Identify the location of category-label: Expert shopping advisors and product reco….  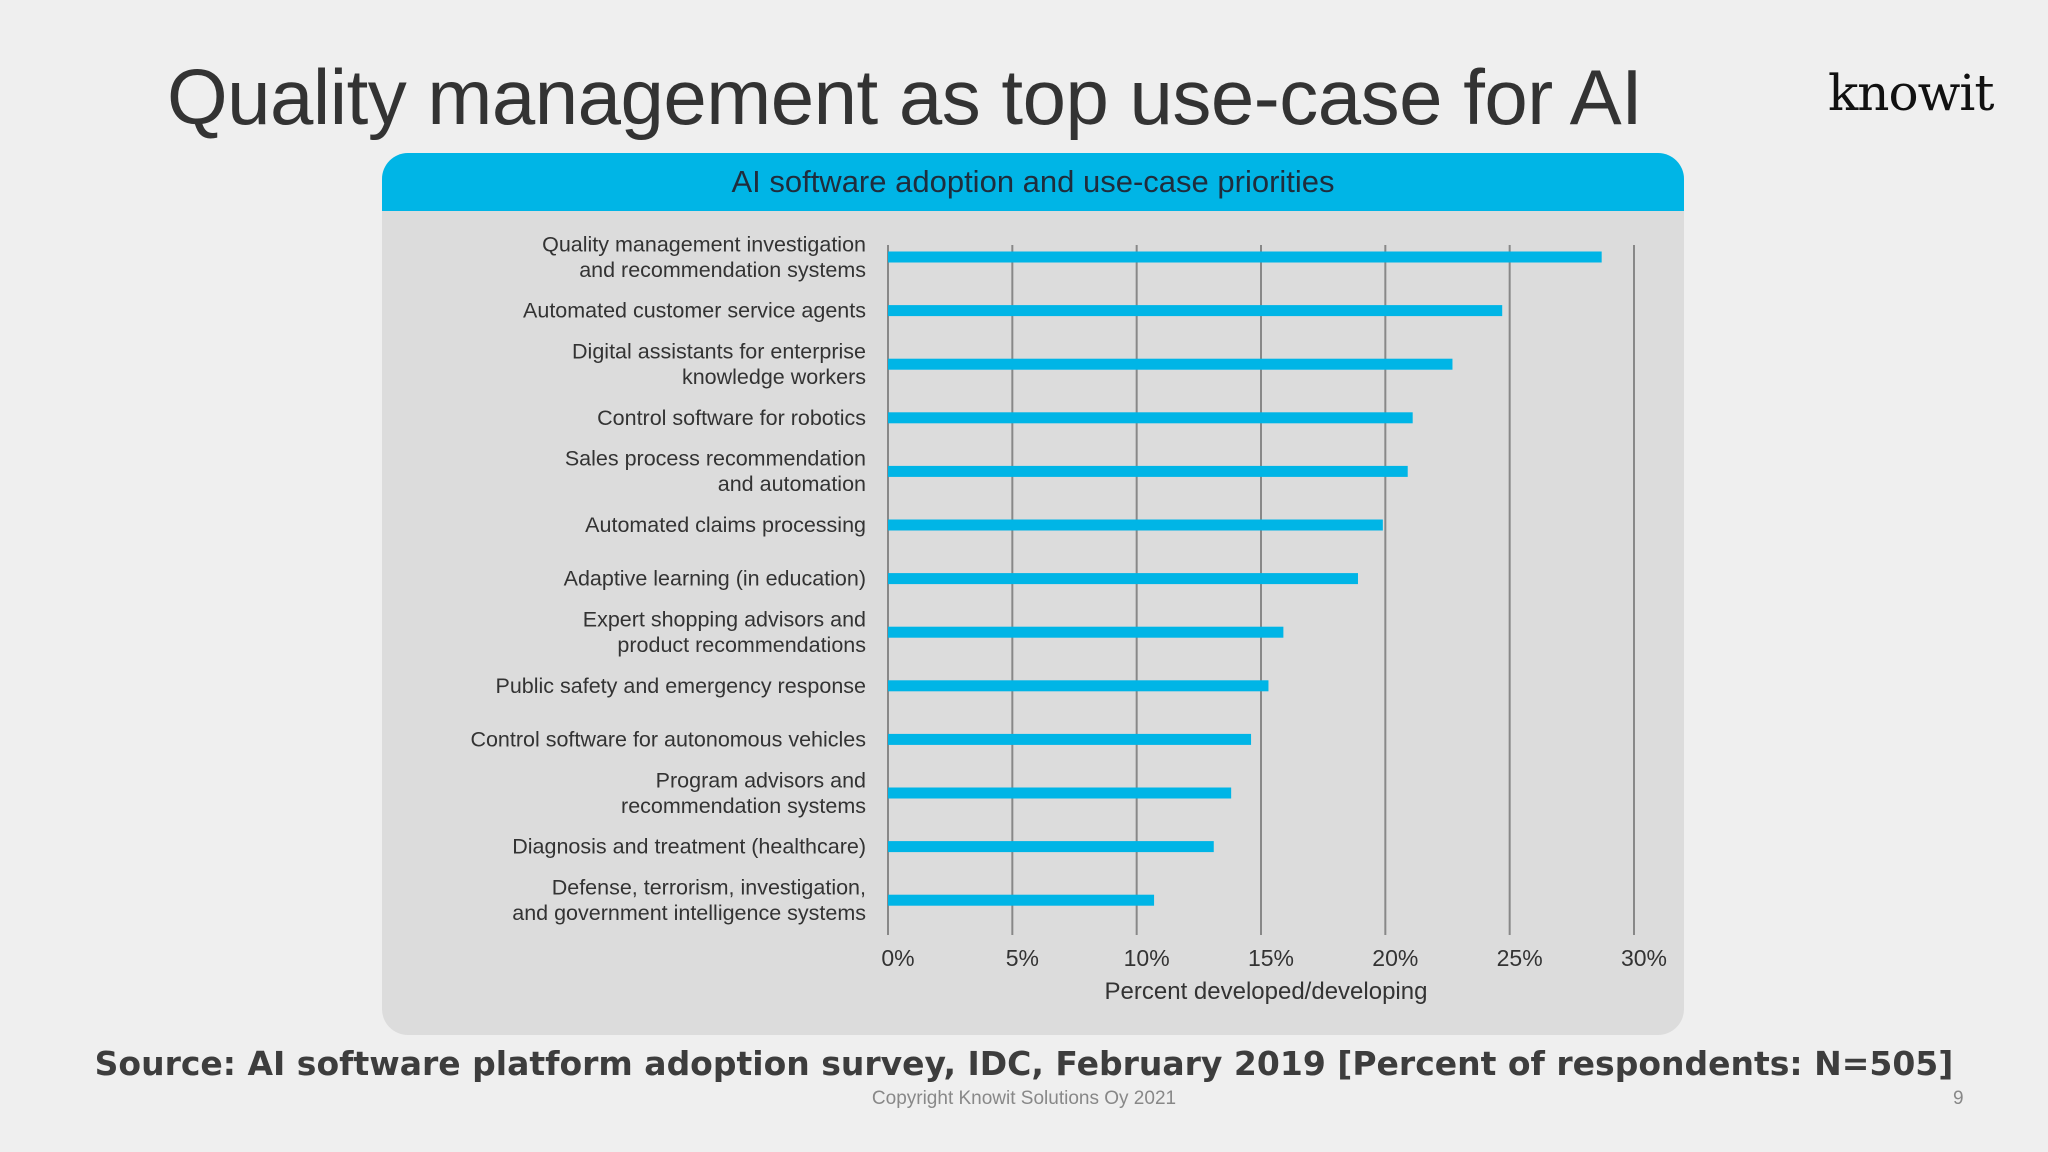
(724, 632).